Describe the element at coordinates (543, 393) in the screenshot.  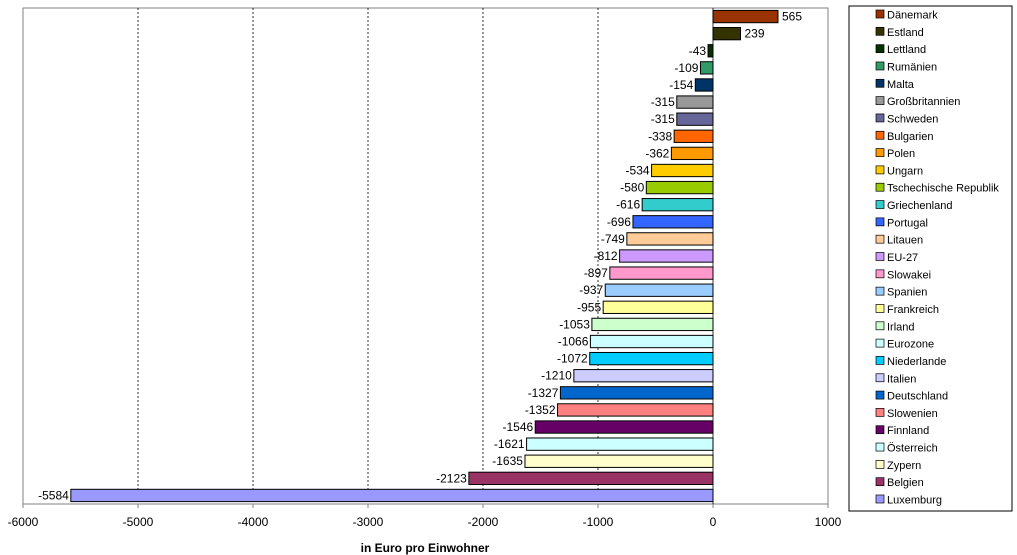
I see `data-label-22: -1327` at that location.